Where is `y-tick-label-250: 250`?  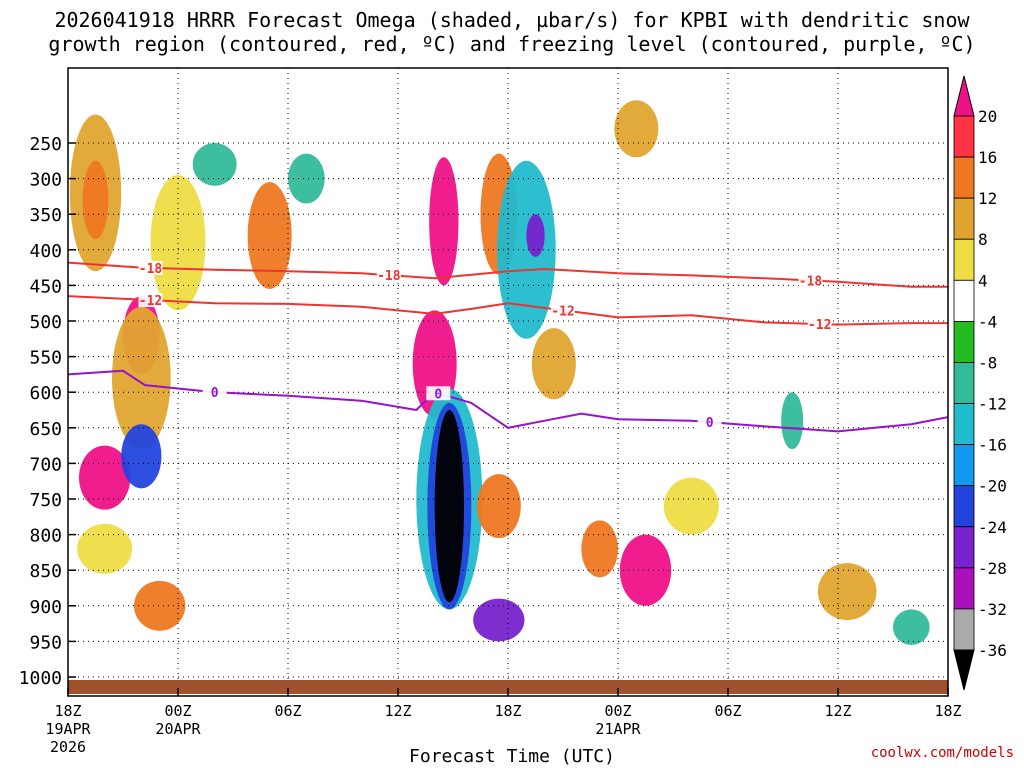
y-tick-label-250: 250 is located at coordinates (45, 144).